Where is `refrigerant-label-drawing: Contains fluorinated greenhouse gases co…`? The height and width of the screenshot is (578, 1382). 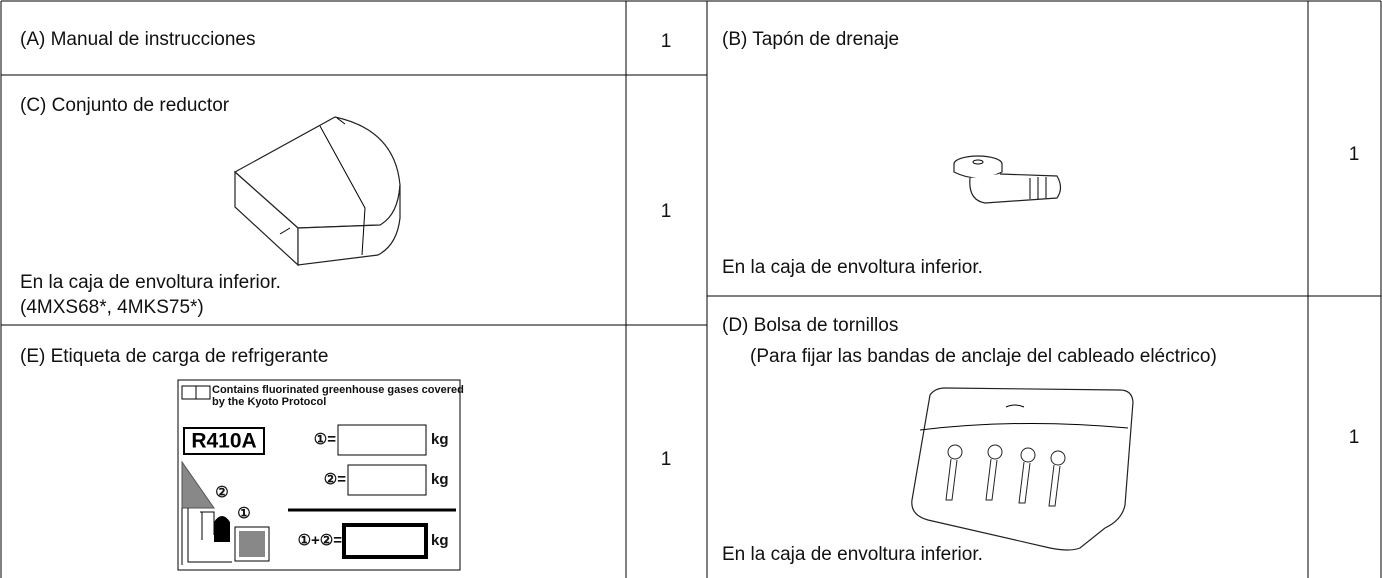
refrigerant-label-drawing: Contains fluorinated greenhouse gases co… is located at coordinates (320, 475).